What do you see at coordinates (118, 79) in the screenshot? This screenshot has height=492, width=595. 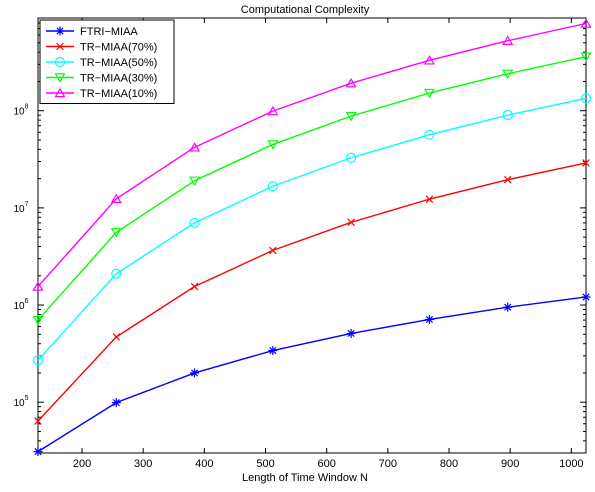 I see `legend-label: TR−MIAA(30%)` at bounding box center [118, 79].